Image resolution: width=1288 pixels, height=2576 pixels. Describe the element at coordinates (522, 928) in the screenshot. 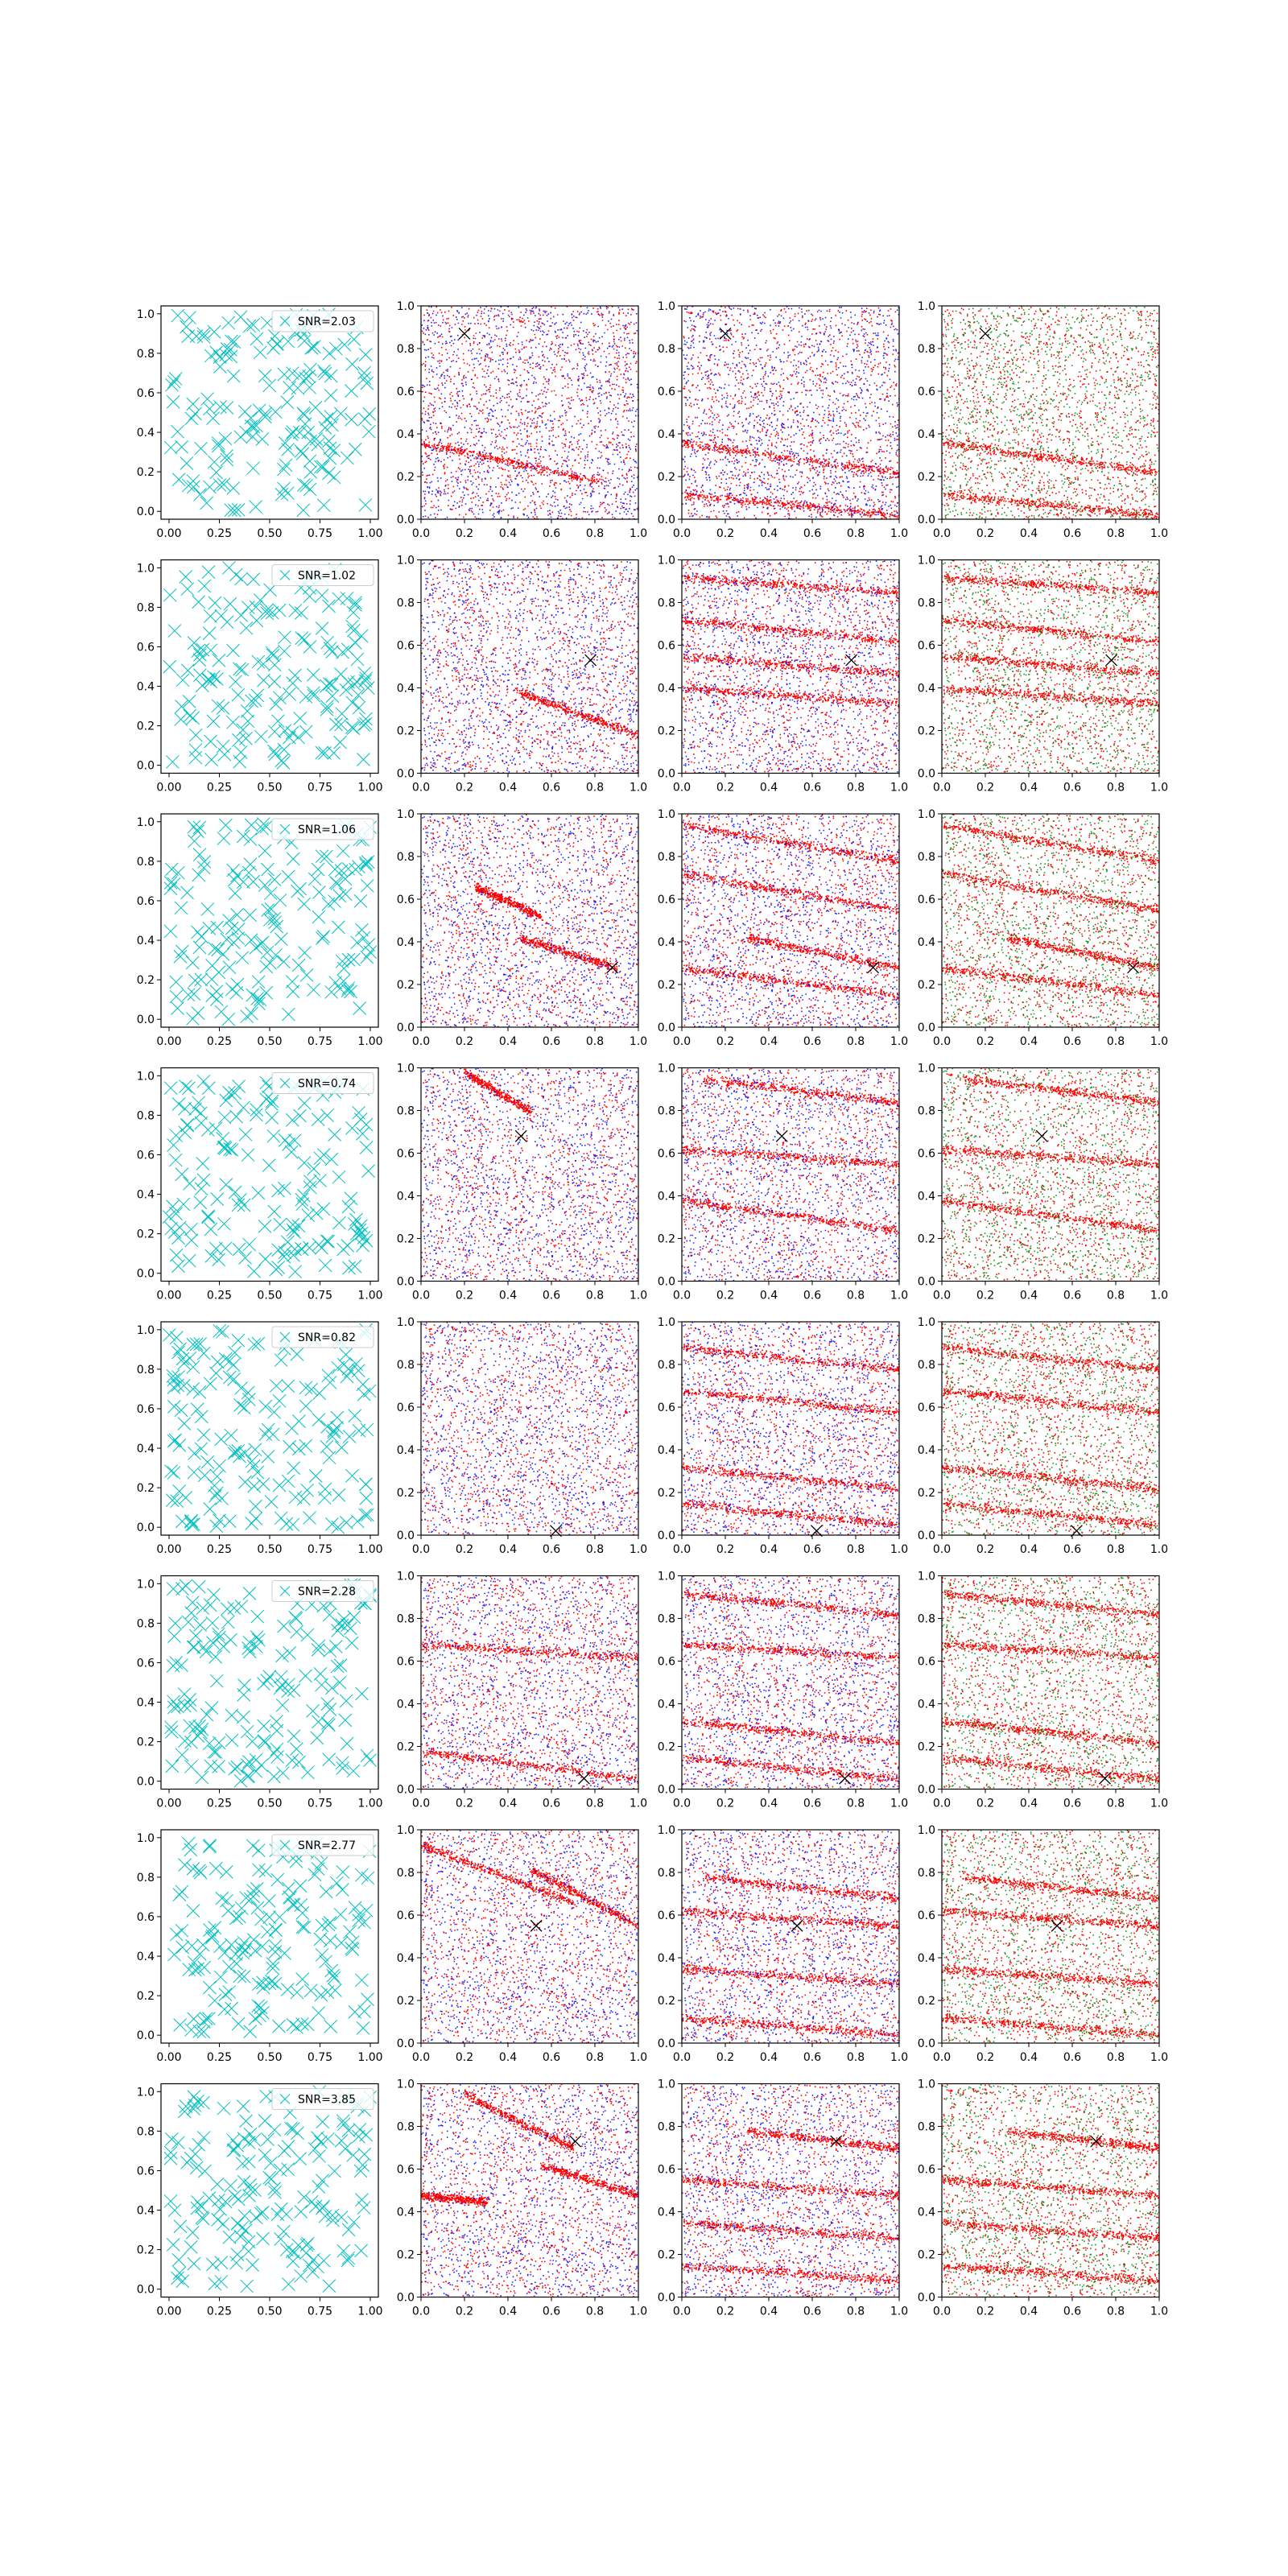

I see `panel-r3-c2: 0.00.20.40.60.81.00.0 0.2 0.4 0.6 0.8 1.0` at that location.